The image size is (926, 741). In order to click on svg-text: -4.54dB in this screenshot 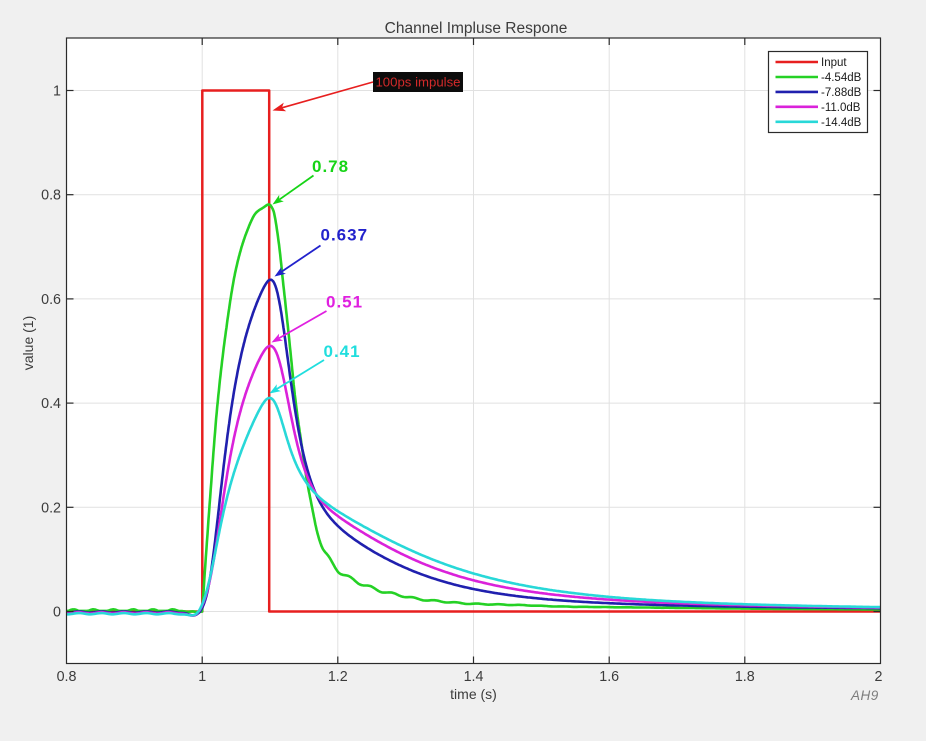, I will do `click(841, 78)`.